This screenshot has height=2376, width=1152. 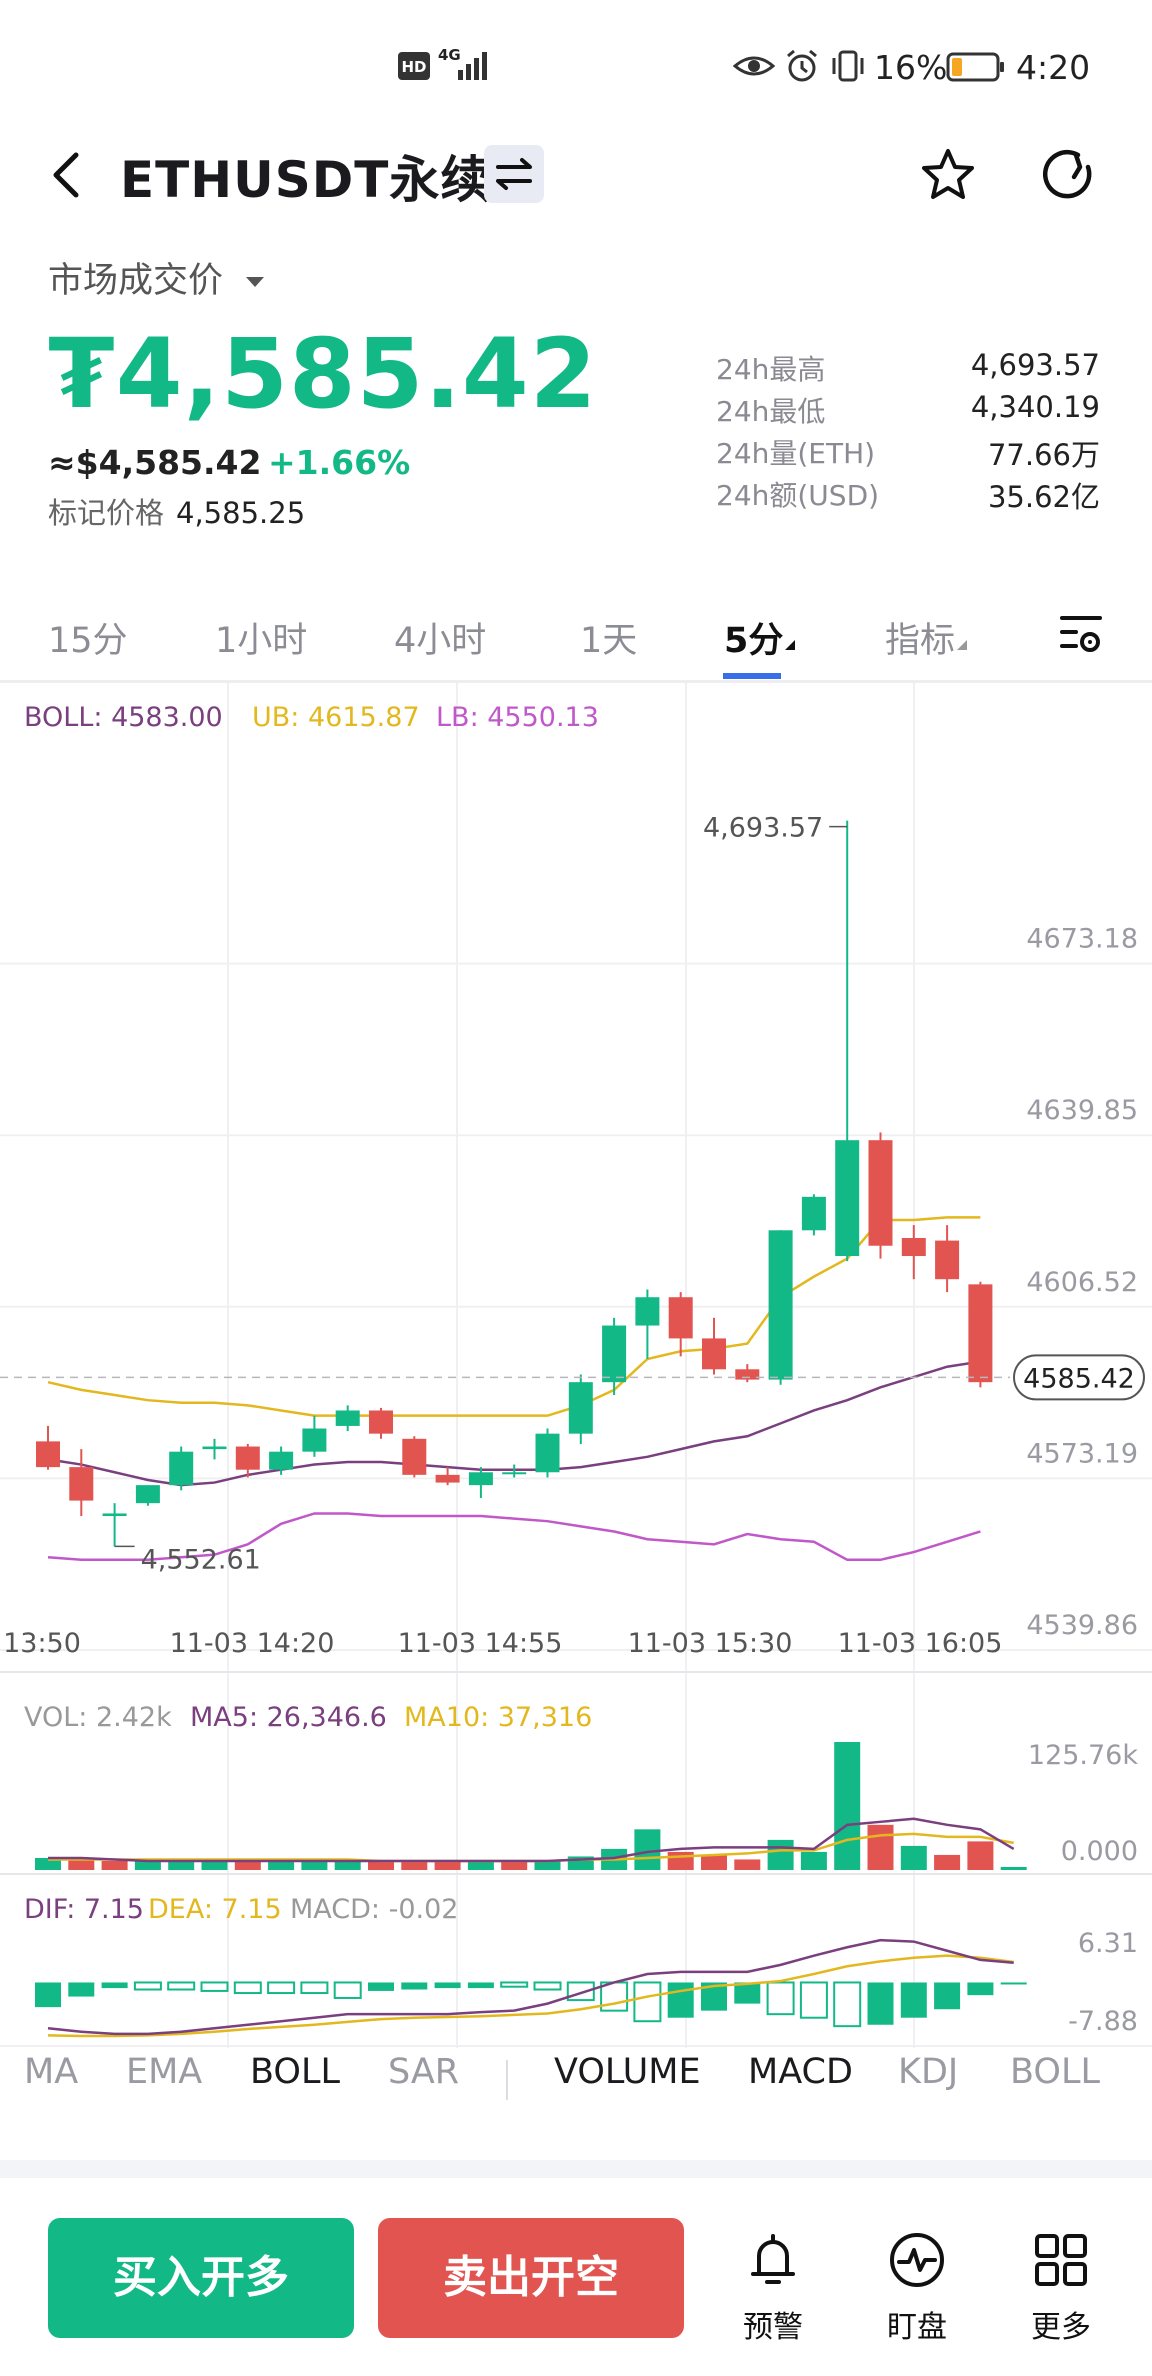 What do you see at coordinates (1081, 634) in the screenshot?
I see `layout-settings-icon` at bounding box center [1081, 634].